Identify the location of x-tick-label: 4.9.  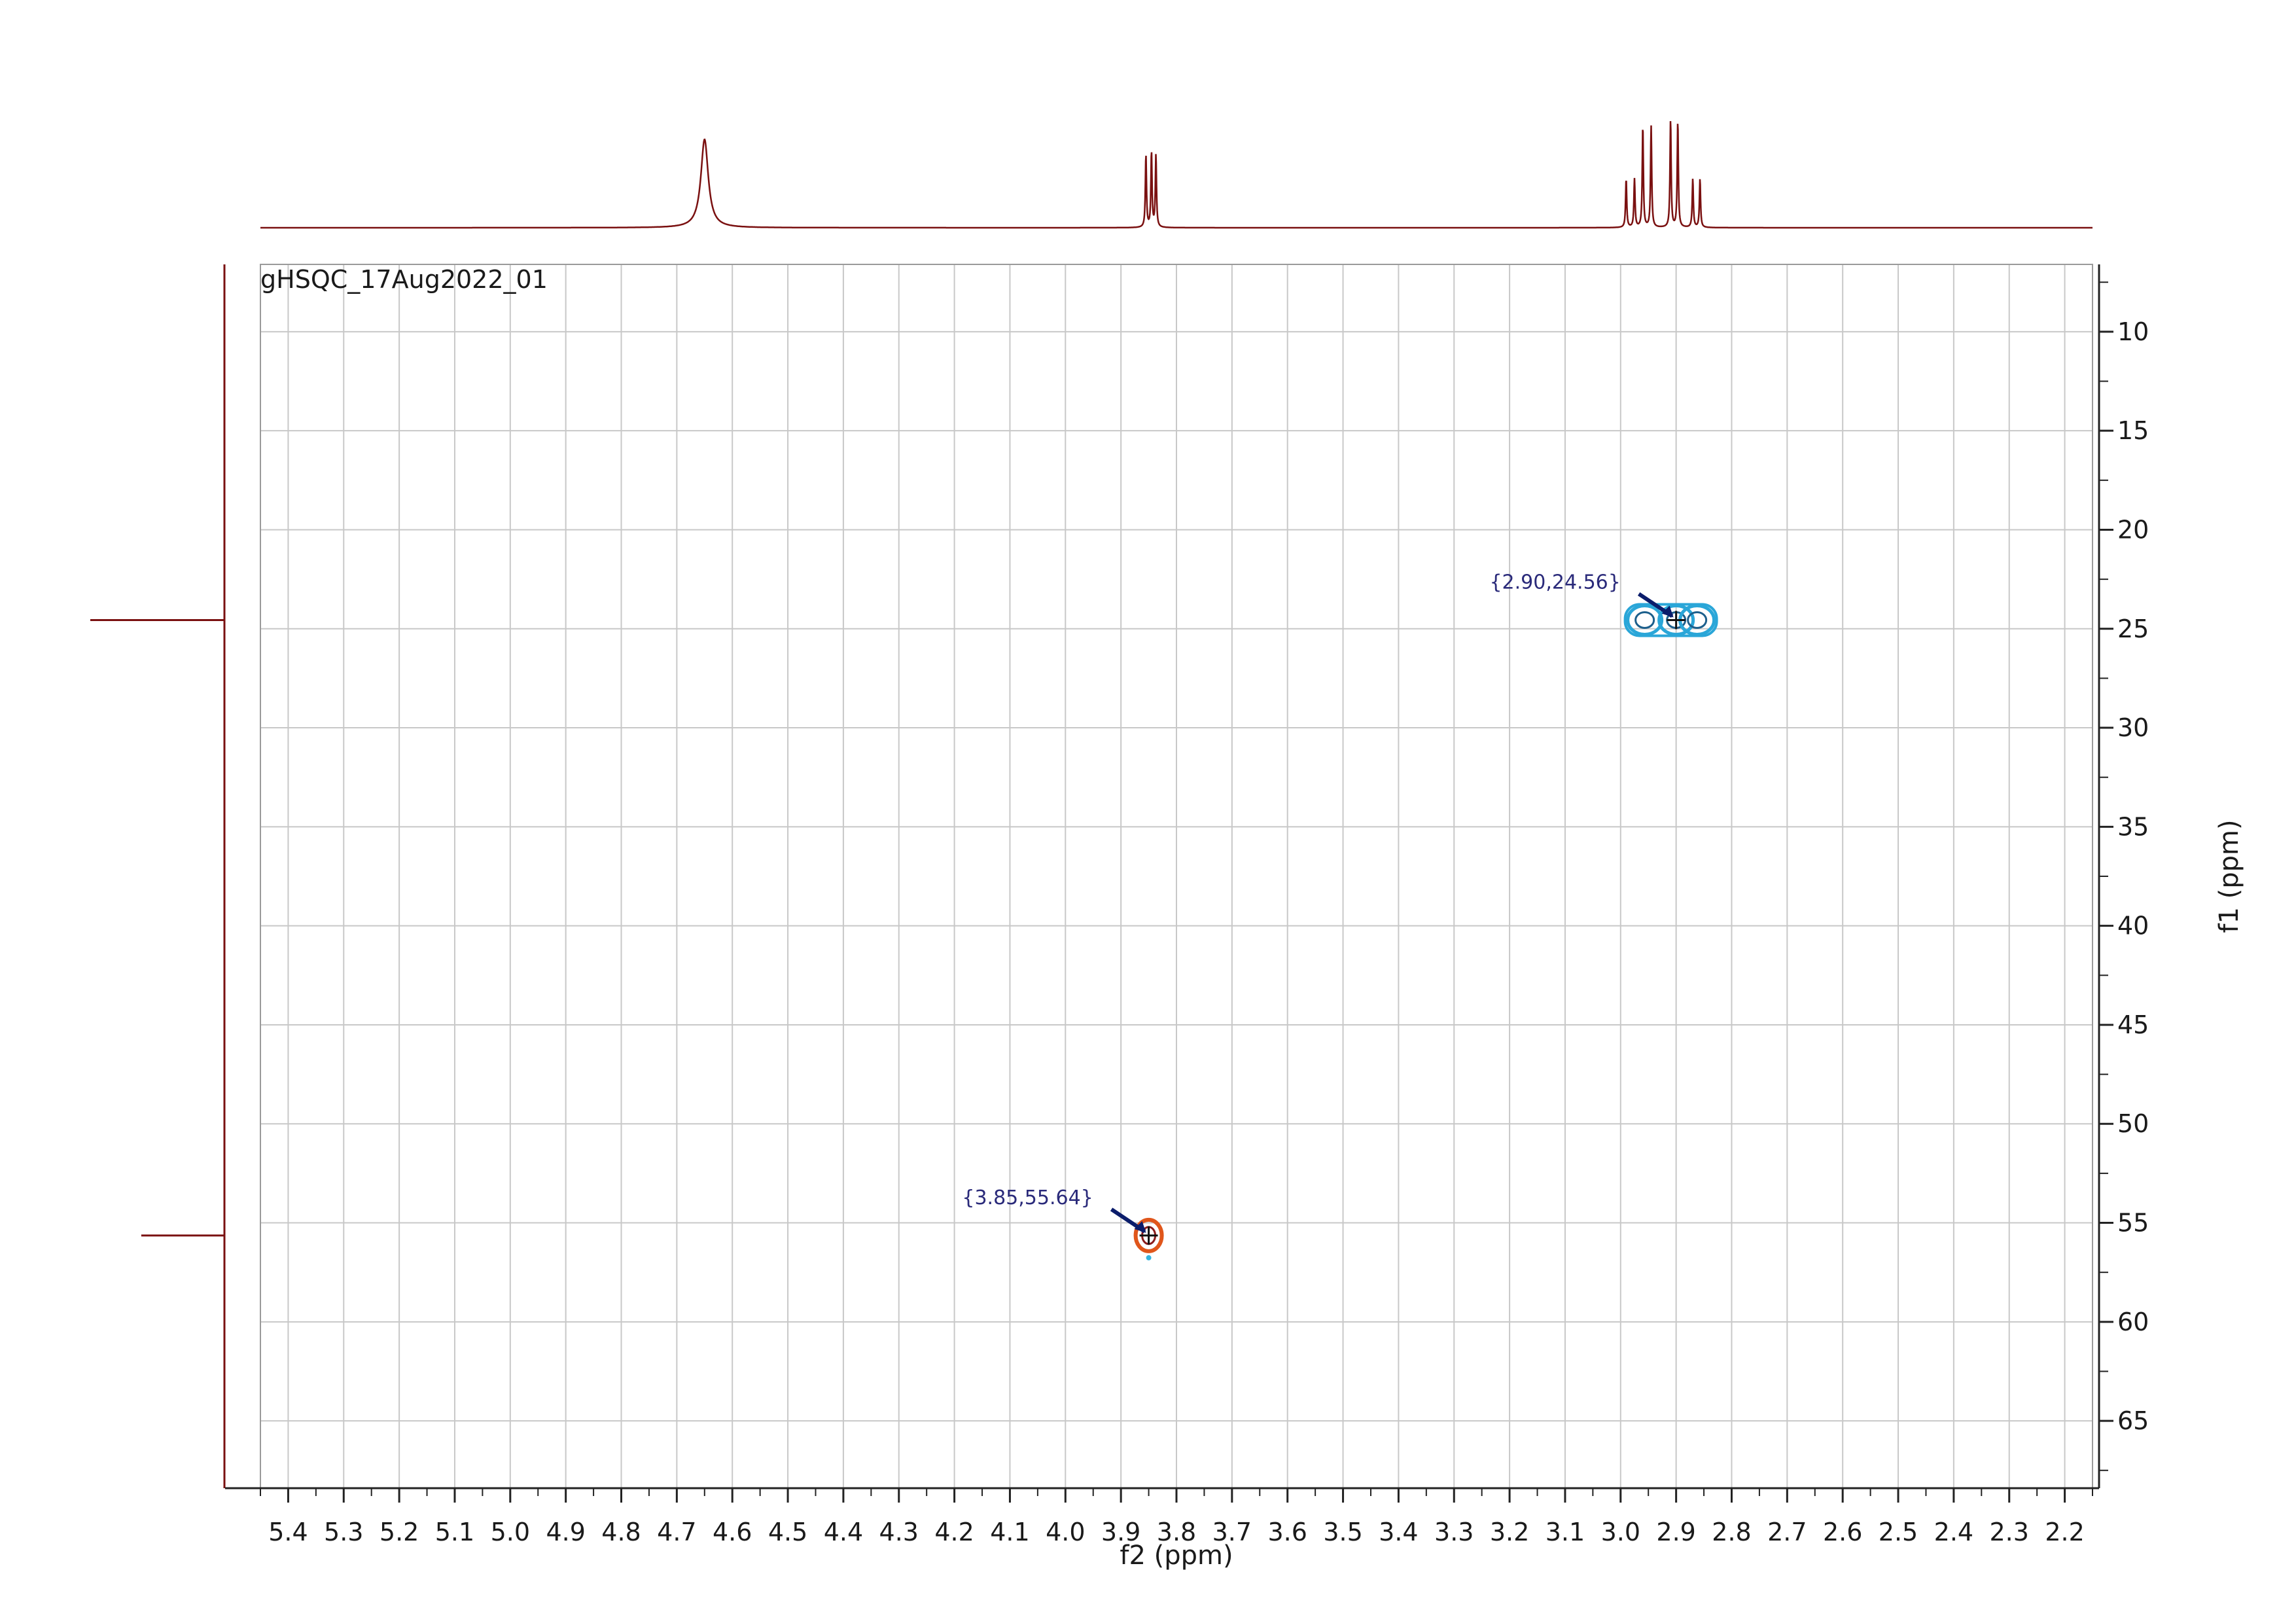
(565, 1532).